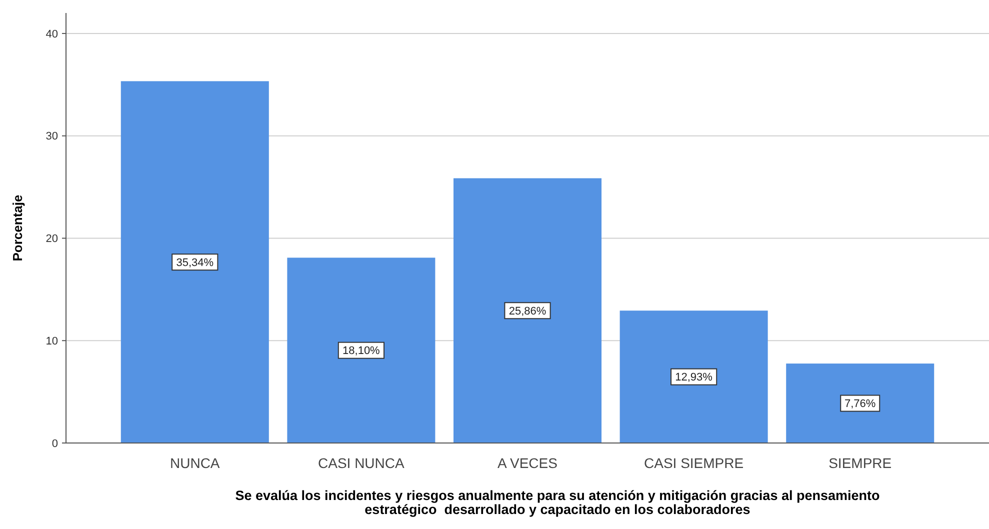 This screenshot has width=989, height=529. What do you see at coordinates (694, 463) in the screenshot?
I see `x-tick-label: CASI SIEMPRE` at bounding box center [694, 463].